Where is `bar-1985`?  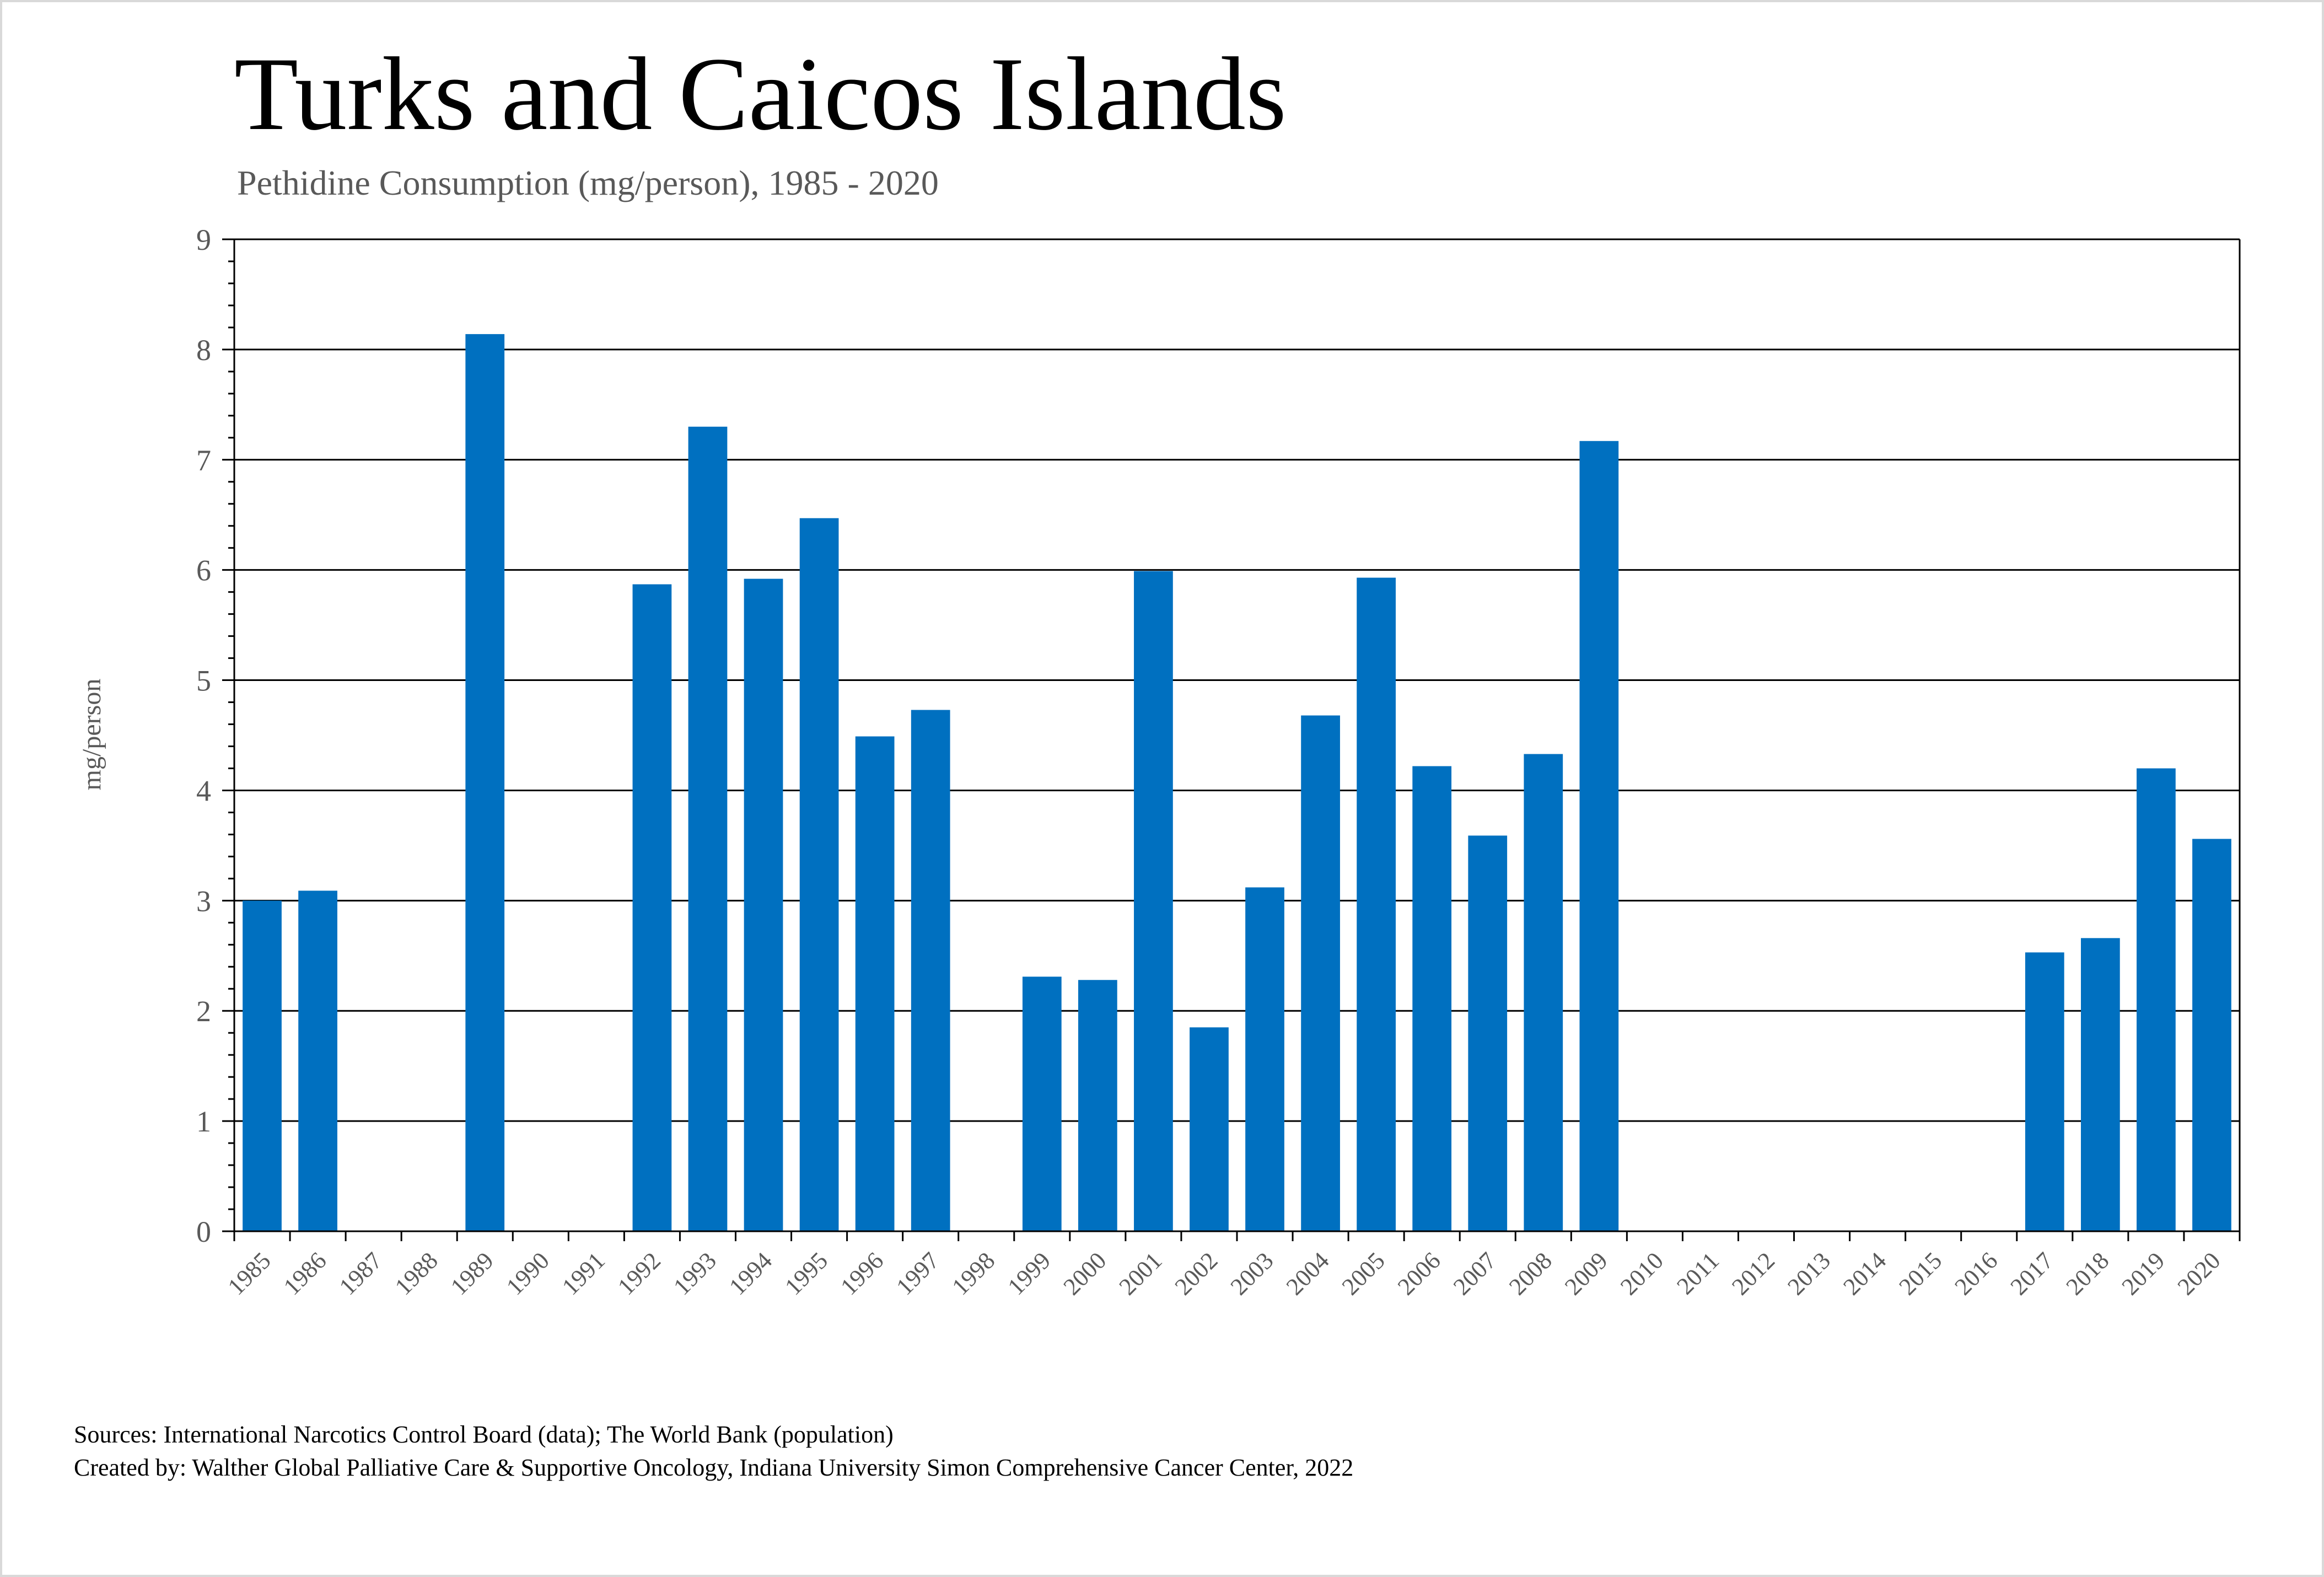
bar-1985 is located at coordinates (262, 1065).